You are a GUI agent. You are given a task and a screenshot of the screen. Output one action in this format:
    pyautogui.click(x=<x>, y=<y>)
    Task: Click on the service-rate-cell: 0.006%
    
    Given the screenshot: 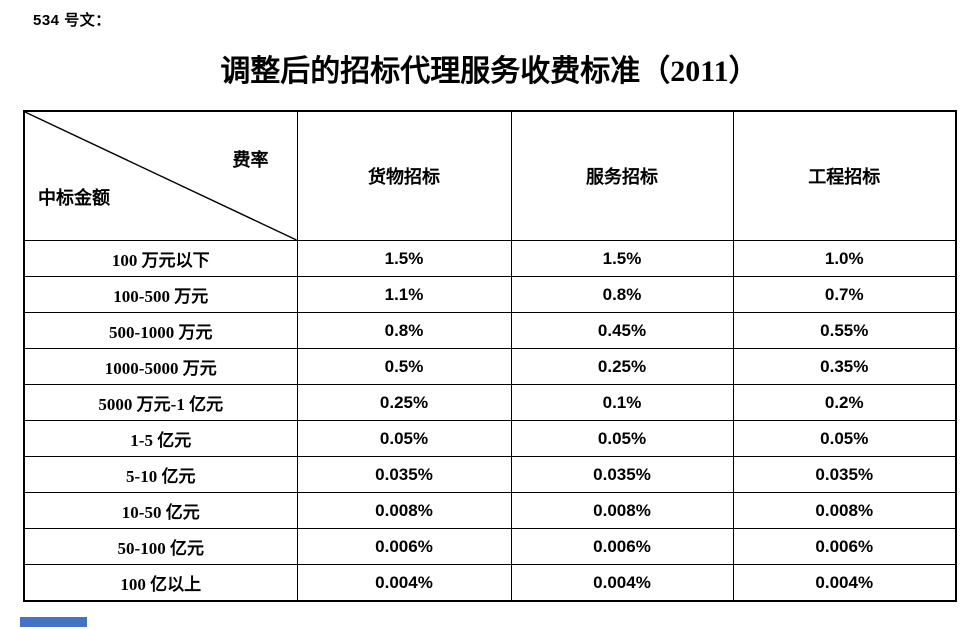 What is the action you would take?
    pyautogui.click(x=622, y=546)
    